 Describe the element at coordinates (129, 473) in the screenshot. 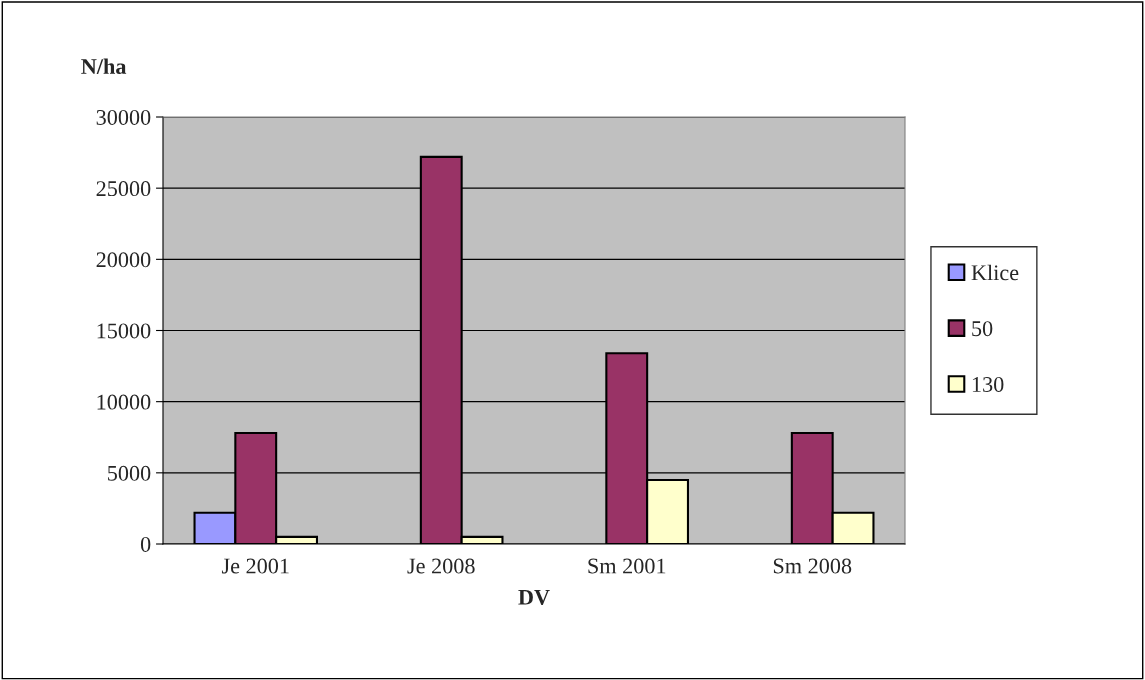

I see `y-tick-label: 5000` at that location.